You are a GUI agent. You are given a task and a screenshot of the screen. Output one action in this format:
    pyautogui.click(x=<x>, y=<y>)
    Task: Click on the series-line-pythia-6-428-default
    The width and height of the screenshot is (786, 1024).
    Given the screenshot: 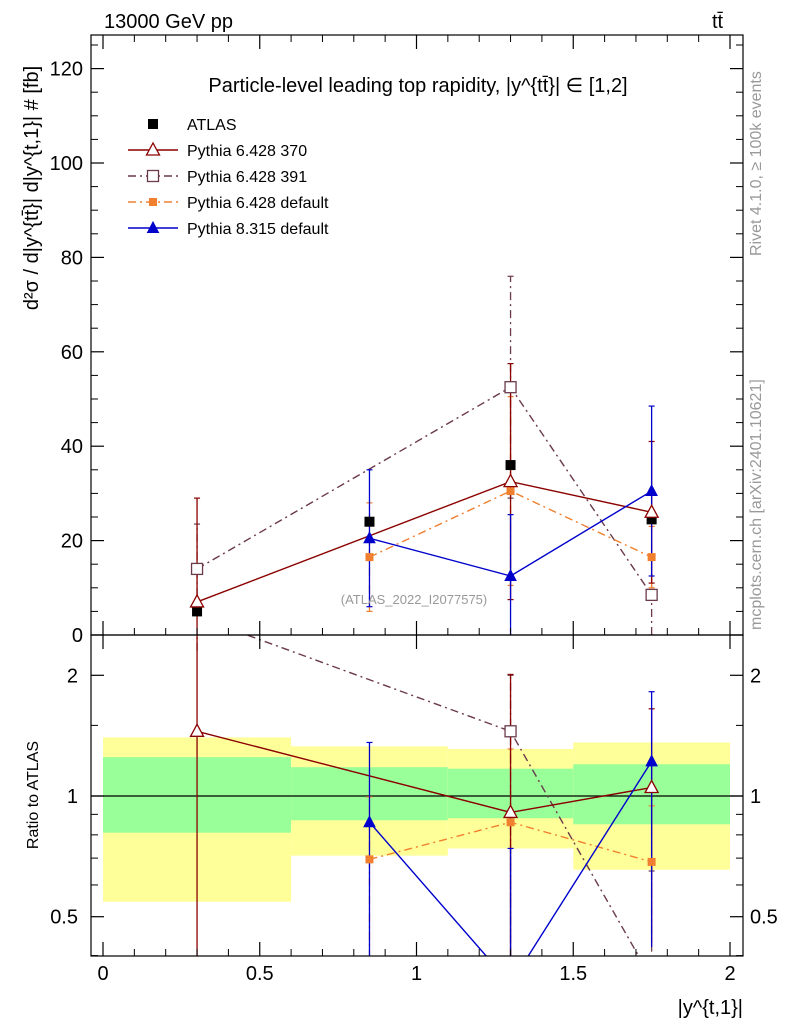 What is the action you would take?
    pyautogui.click(x=510, y=524)
    